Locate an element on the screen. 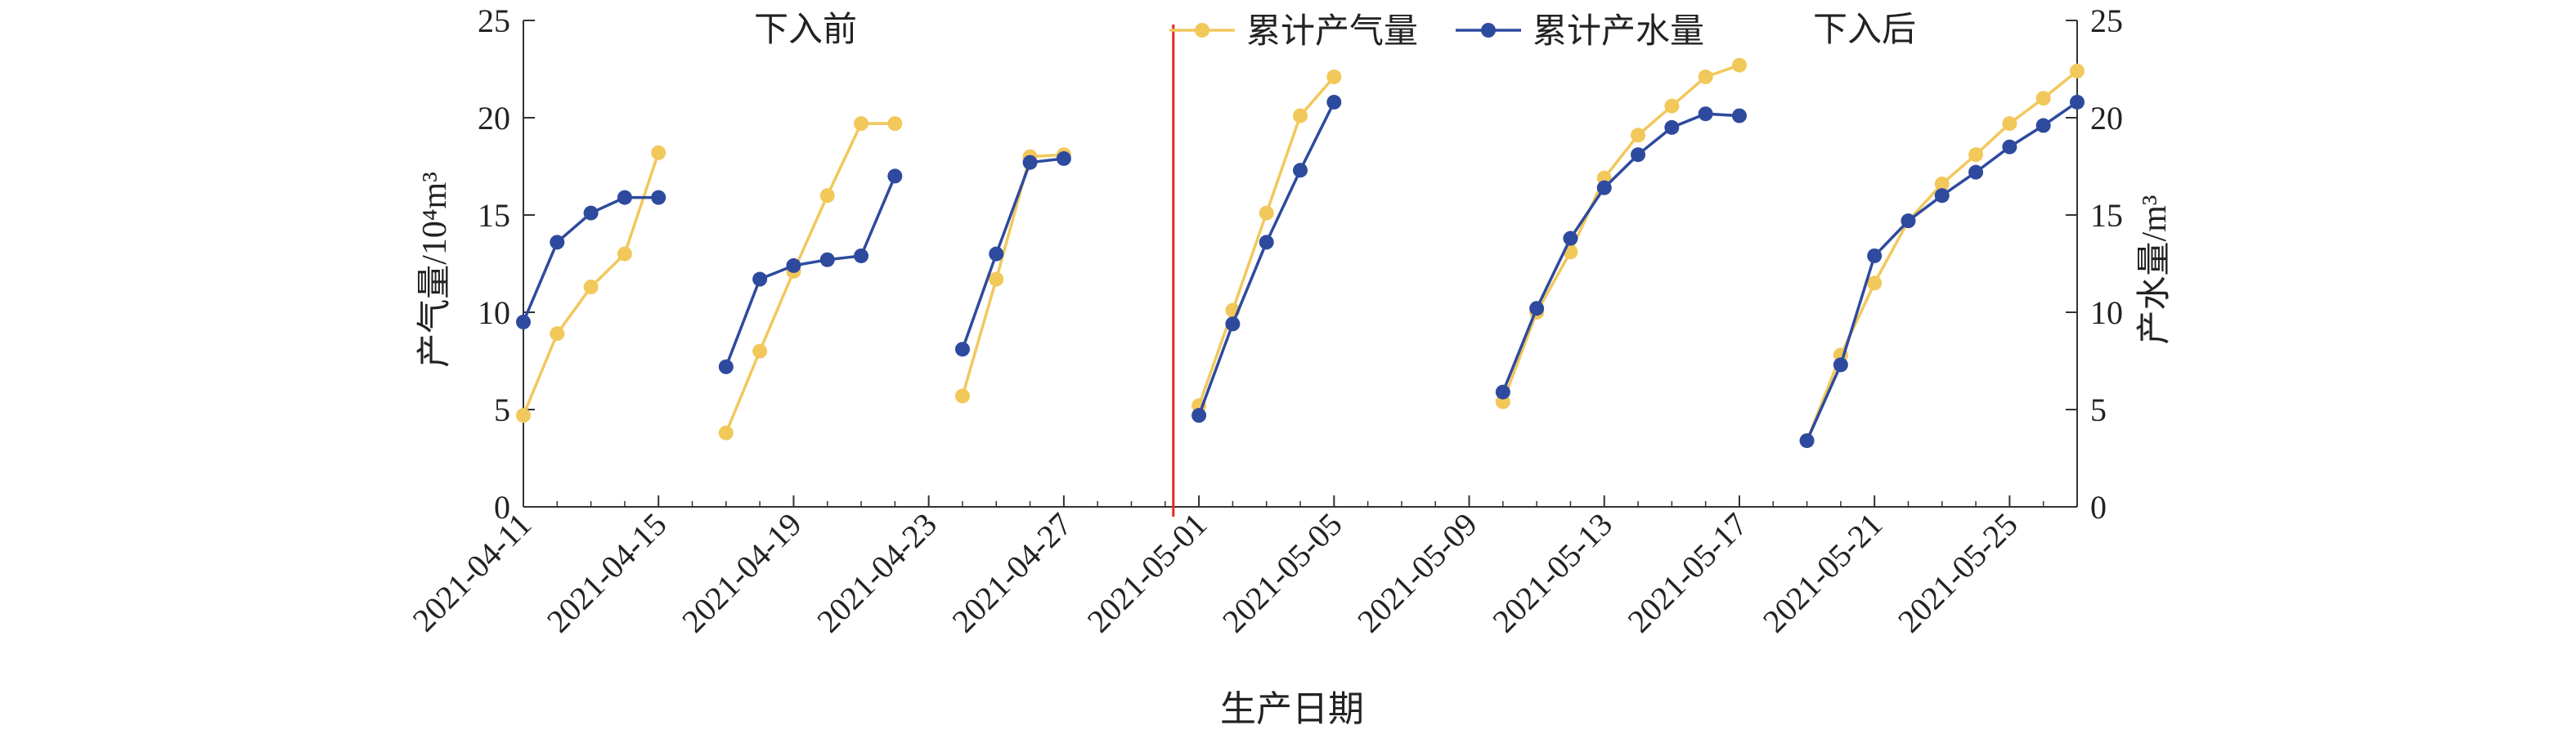  legend-label-gas: 累计产气量 is located at coordinates (1332, 32).